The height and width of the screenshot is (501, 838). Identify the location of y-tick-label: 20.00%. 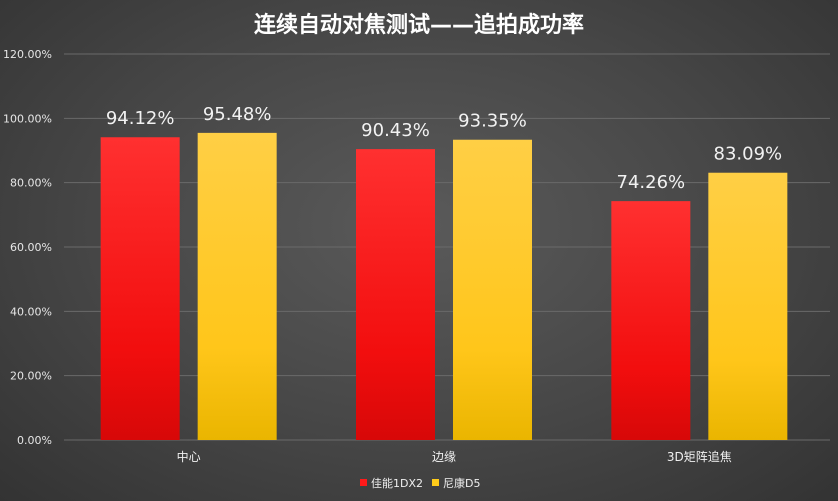
(31, 376).